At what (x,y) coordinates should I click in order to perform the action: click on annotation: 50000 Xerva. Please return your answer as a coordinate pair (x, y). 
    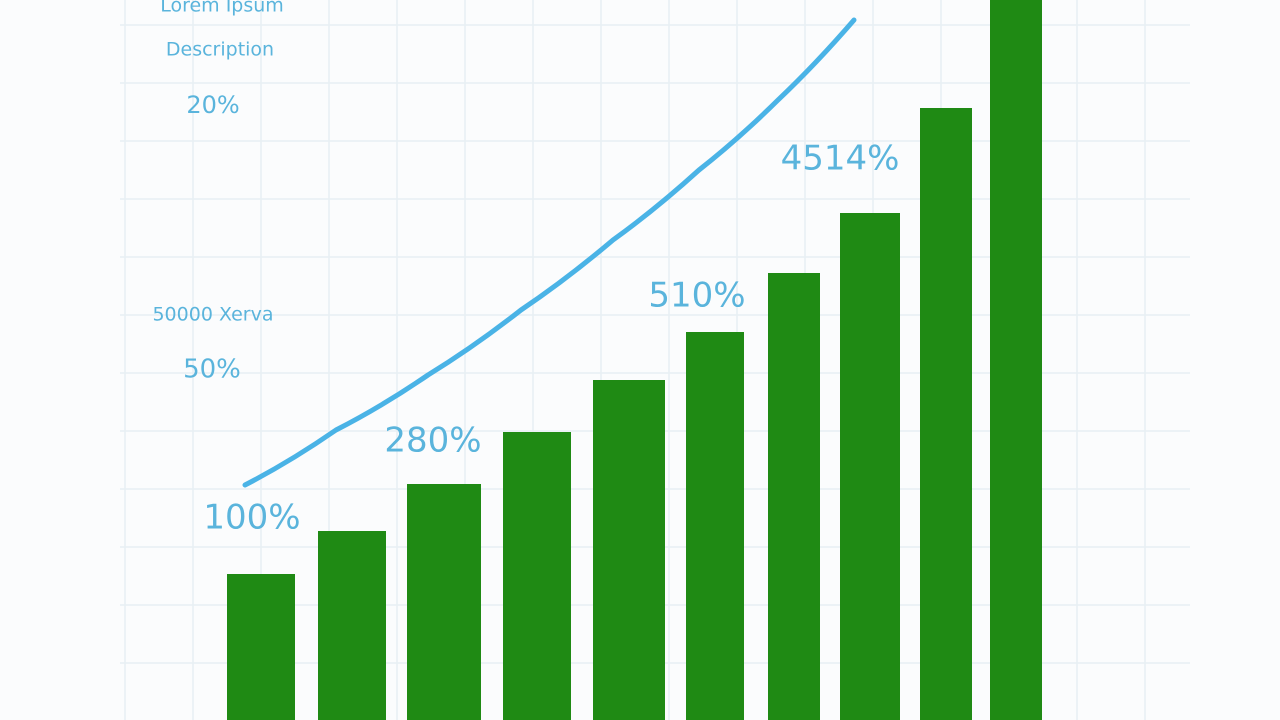
    Looking at the image, I should click on (212, 315).